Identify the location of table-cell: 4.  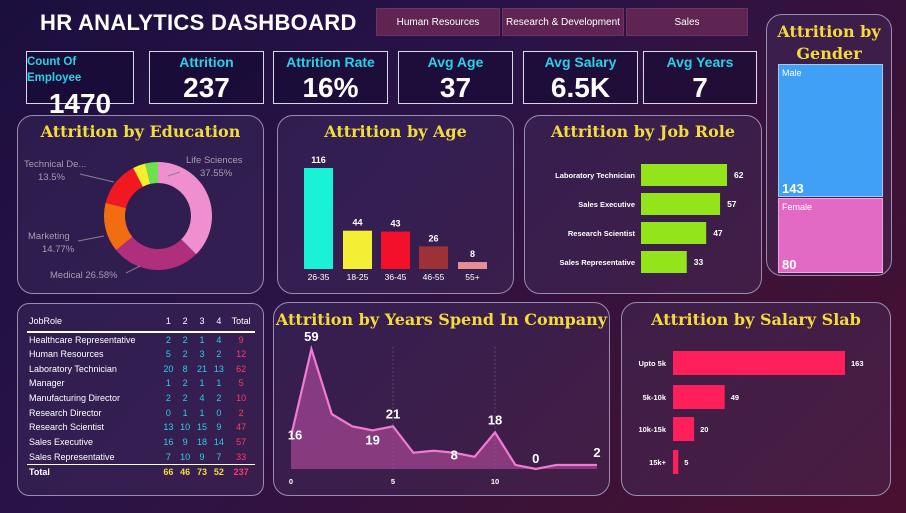
(219, 339).